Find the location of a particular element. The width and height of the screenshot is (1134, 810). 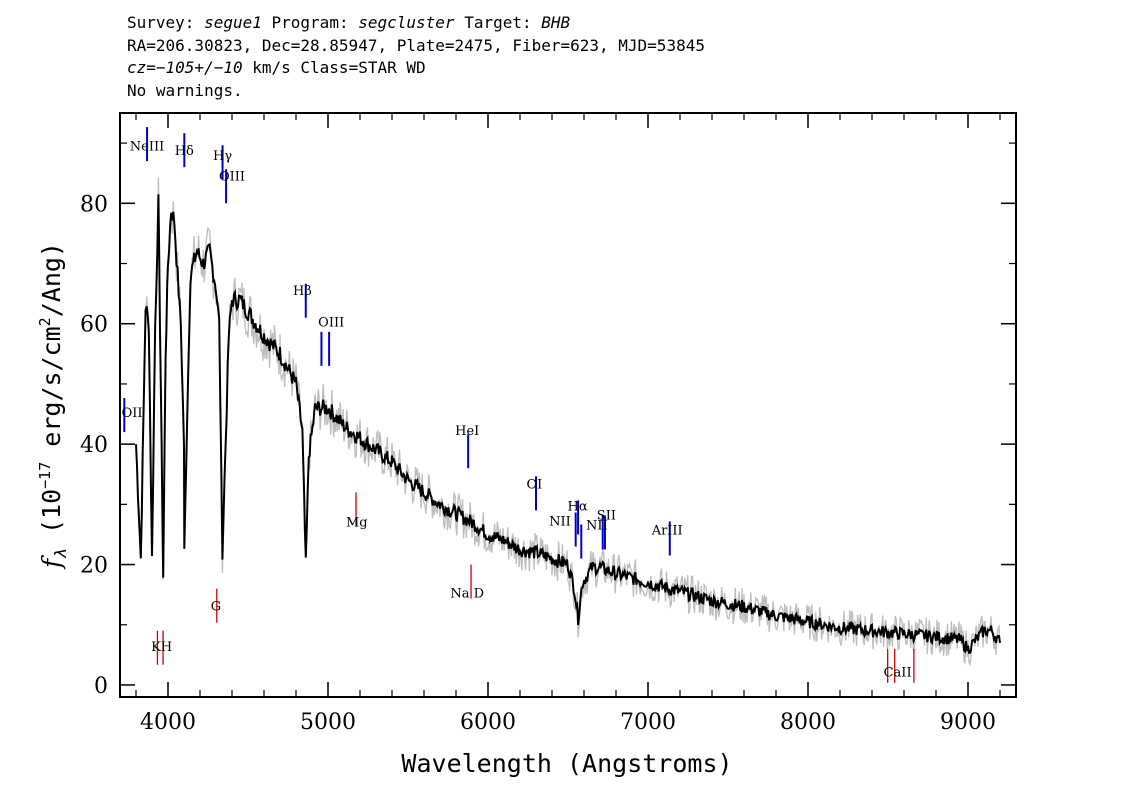

x-tick-label: 9000 is located at coordinates (968, 722).